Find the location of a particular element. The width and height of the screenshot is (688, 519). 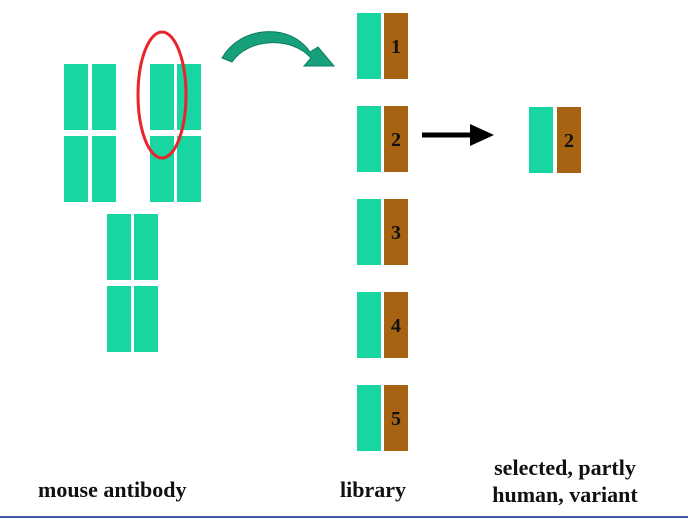

mouse-antibody-structure is located at coordinates (132, 208).